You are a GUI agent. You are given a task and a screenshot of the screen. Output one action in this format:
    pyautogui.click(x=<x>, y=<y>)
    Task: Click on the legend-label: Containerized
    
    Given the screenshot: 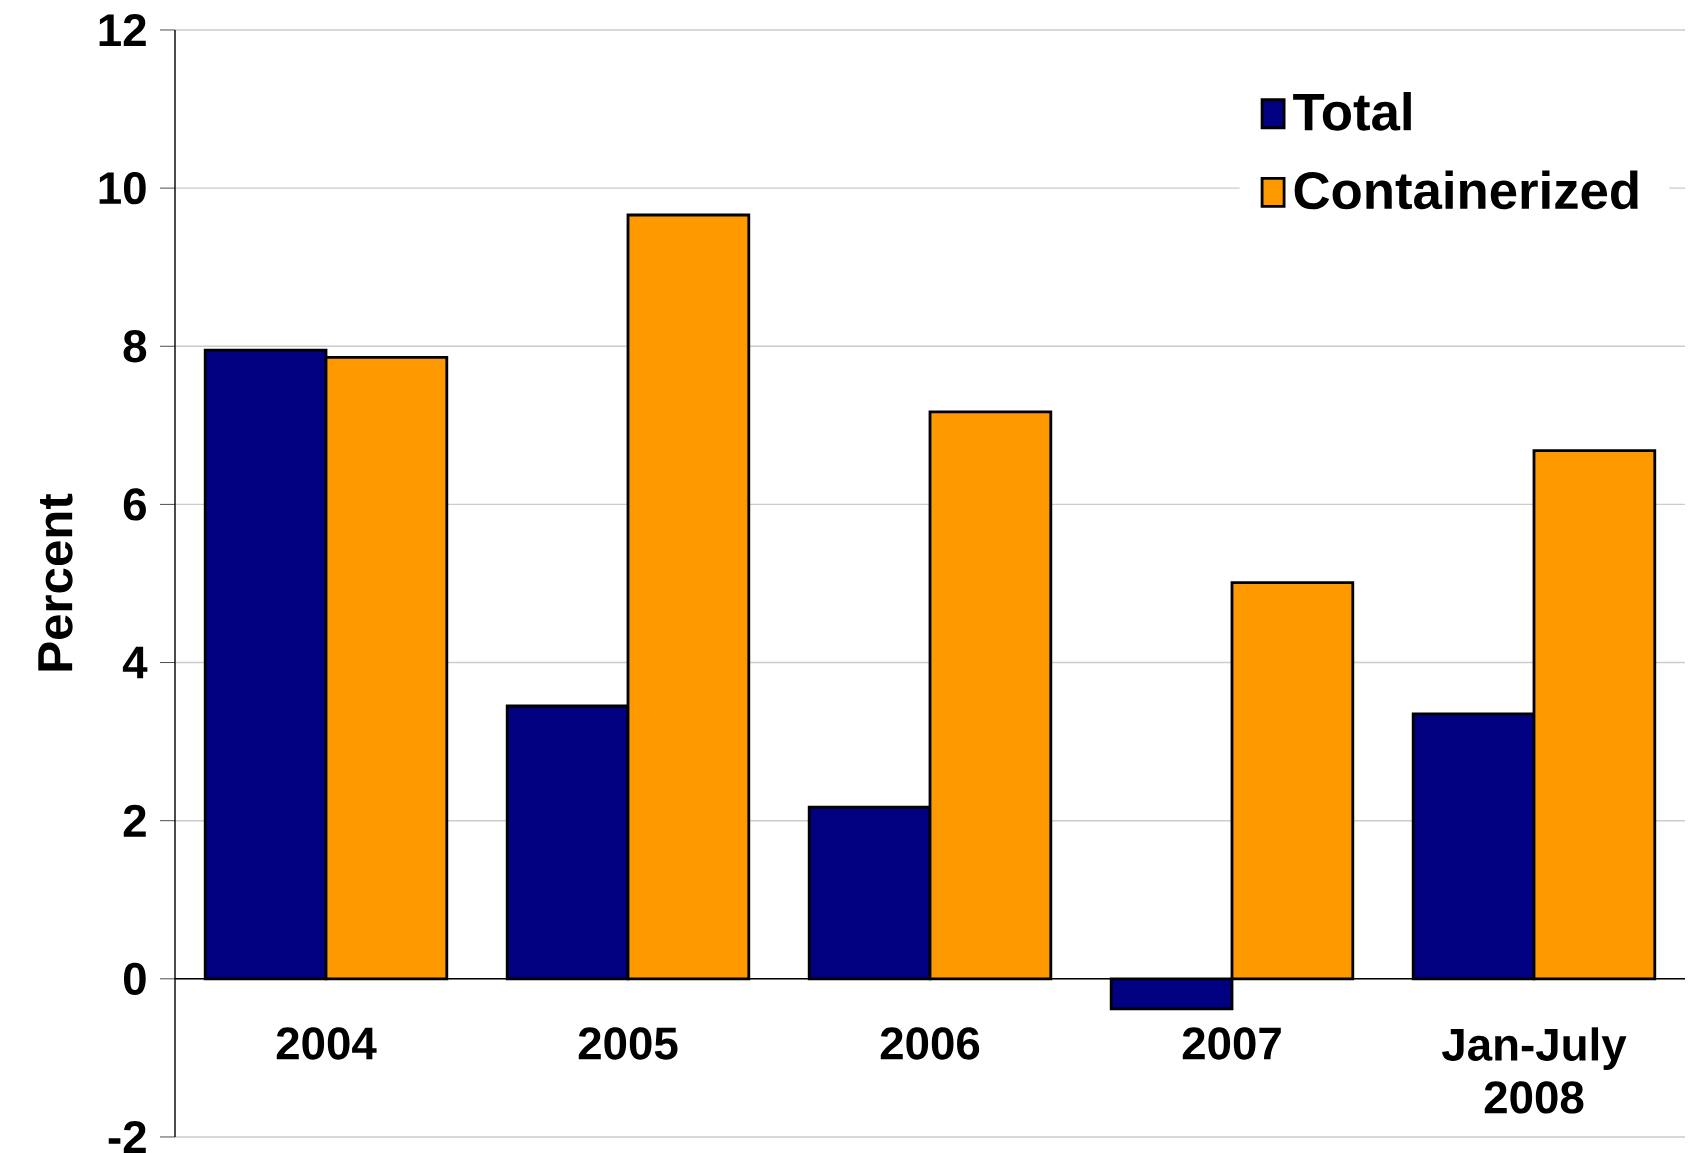 What is the action you would take?
    pyautogui.click(x=1466, y=190)
    